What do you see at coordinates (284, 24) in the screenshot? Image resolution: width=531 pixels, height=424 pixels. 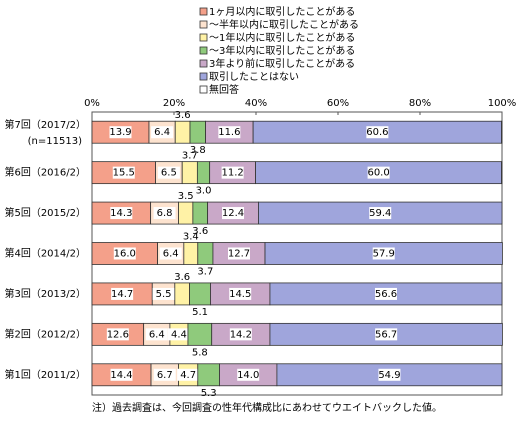 I see `legend-label: ～半年以内に取引したことがある` at bounding box center [284, 24].